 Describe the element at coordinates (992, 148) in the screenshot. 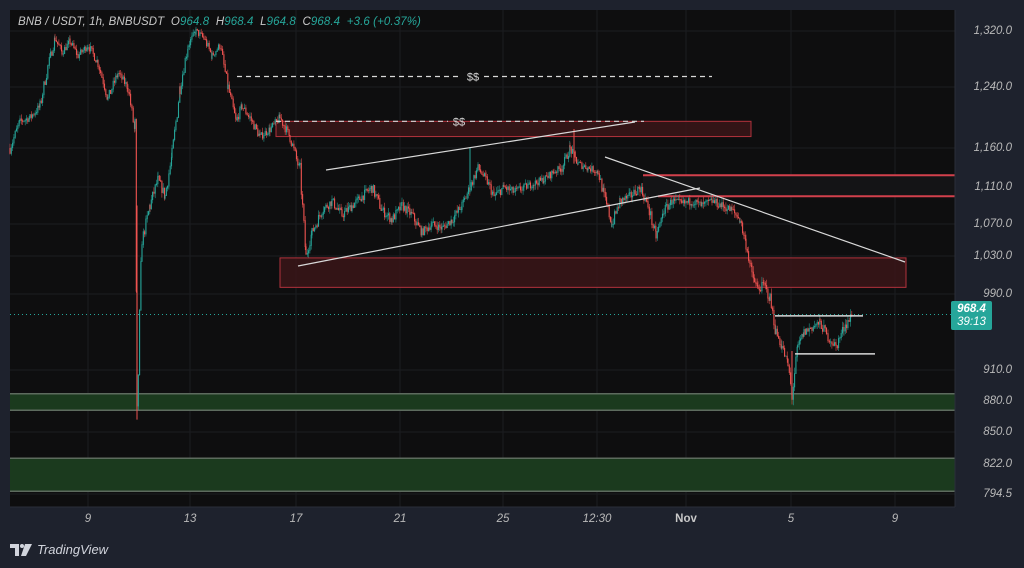

I see `price-tick: 1,160.0` at that location.